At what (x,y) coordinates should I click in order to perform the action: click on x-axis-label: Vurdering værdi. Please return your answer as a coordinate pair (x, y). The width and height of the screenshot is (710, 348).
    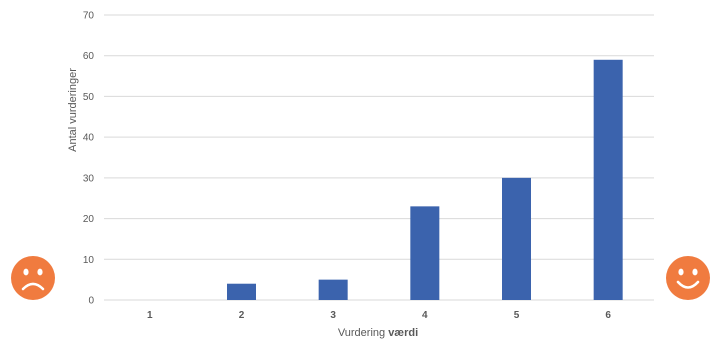
    Looking at the image, I should click on (378, 333).